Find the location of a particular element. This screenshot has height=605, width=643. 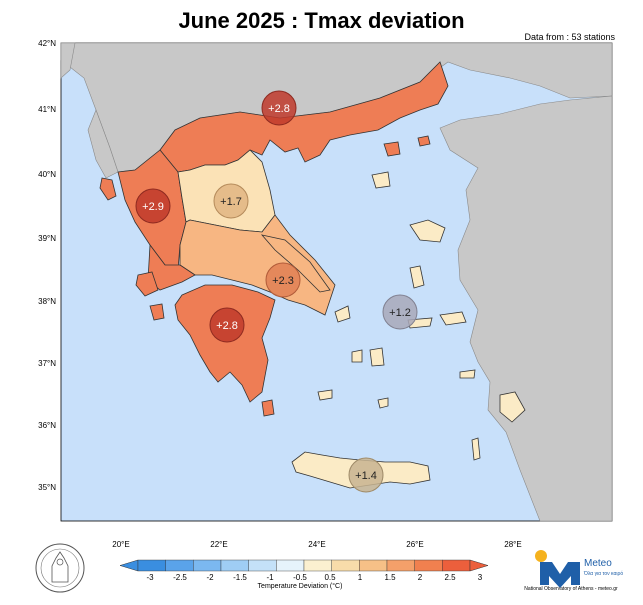

colorbar-tick-label: 3 is located at coordinates (480, 577).